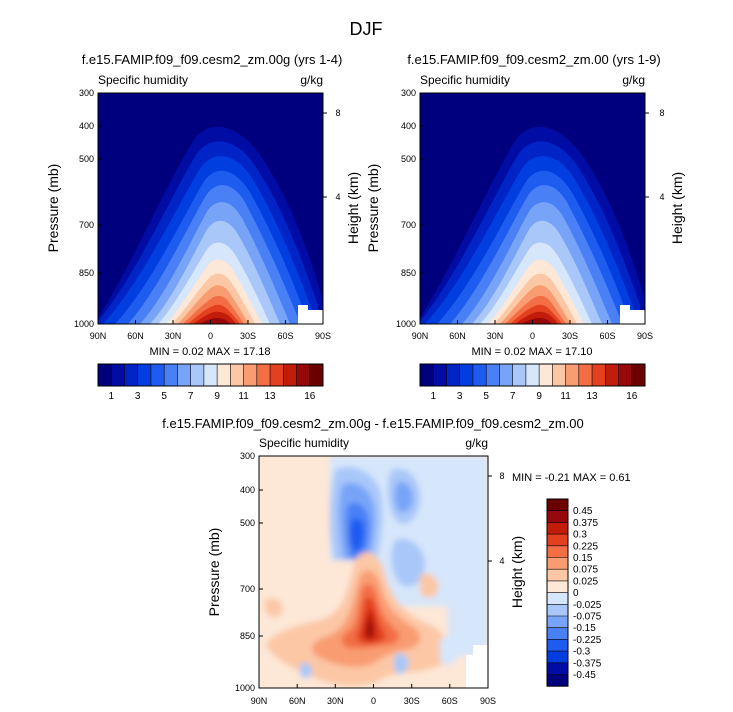  Describe the element at coordinates (111, 396) in the screenshot. I see `panel-1-colorbar-label: 1` at that location.